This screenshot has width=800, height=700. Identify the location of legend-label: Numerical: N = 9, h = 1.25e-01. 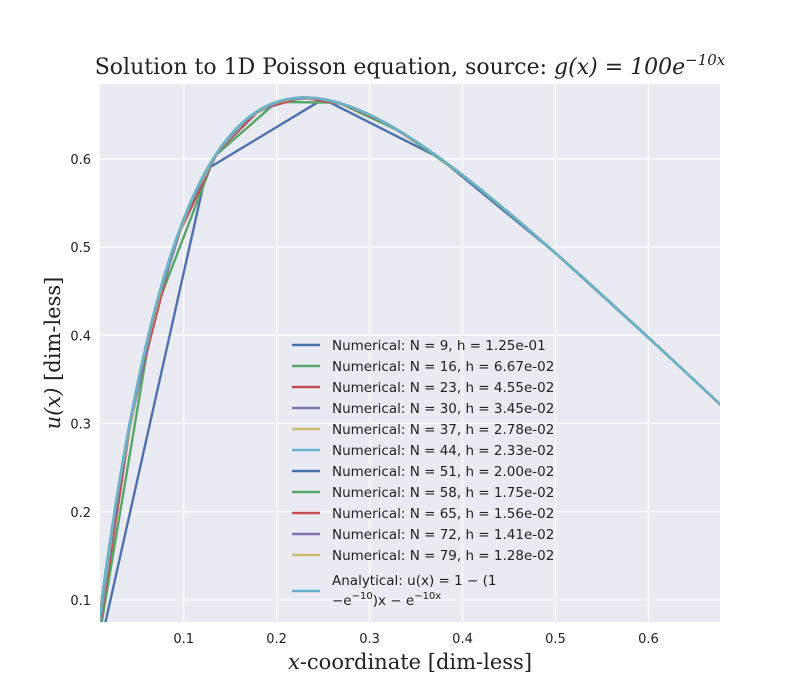
(439, 346).